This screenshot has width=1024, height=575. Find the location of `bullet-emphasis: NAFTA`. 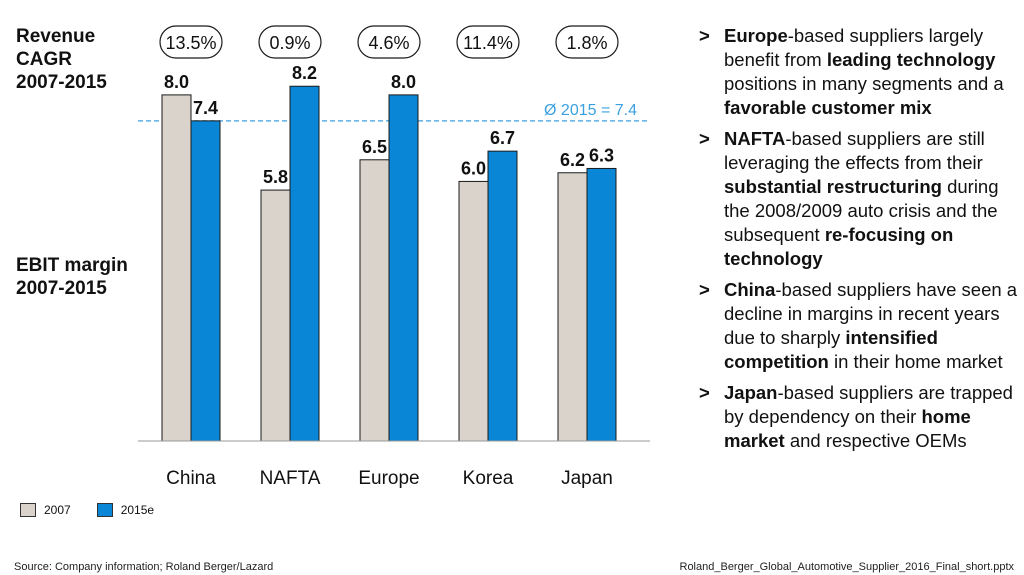

bullet-emphasis: NAFTA is located at coordinates (755, 138).